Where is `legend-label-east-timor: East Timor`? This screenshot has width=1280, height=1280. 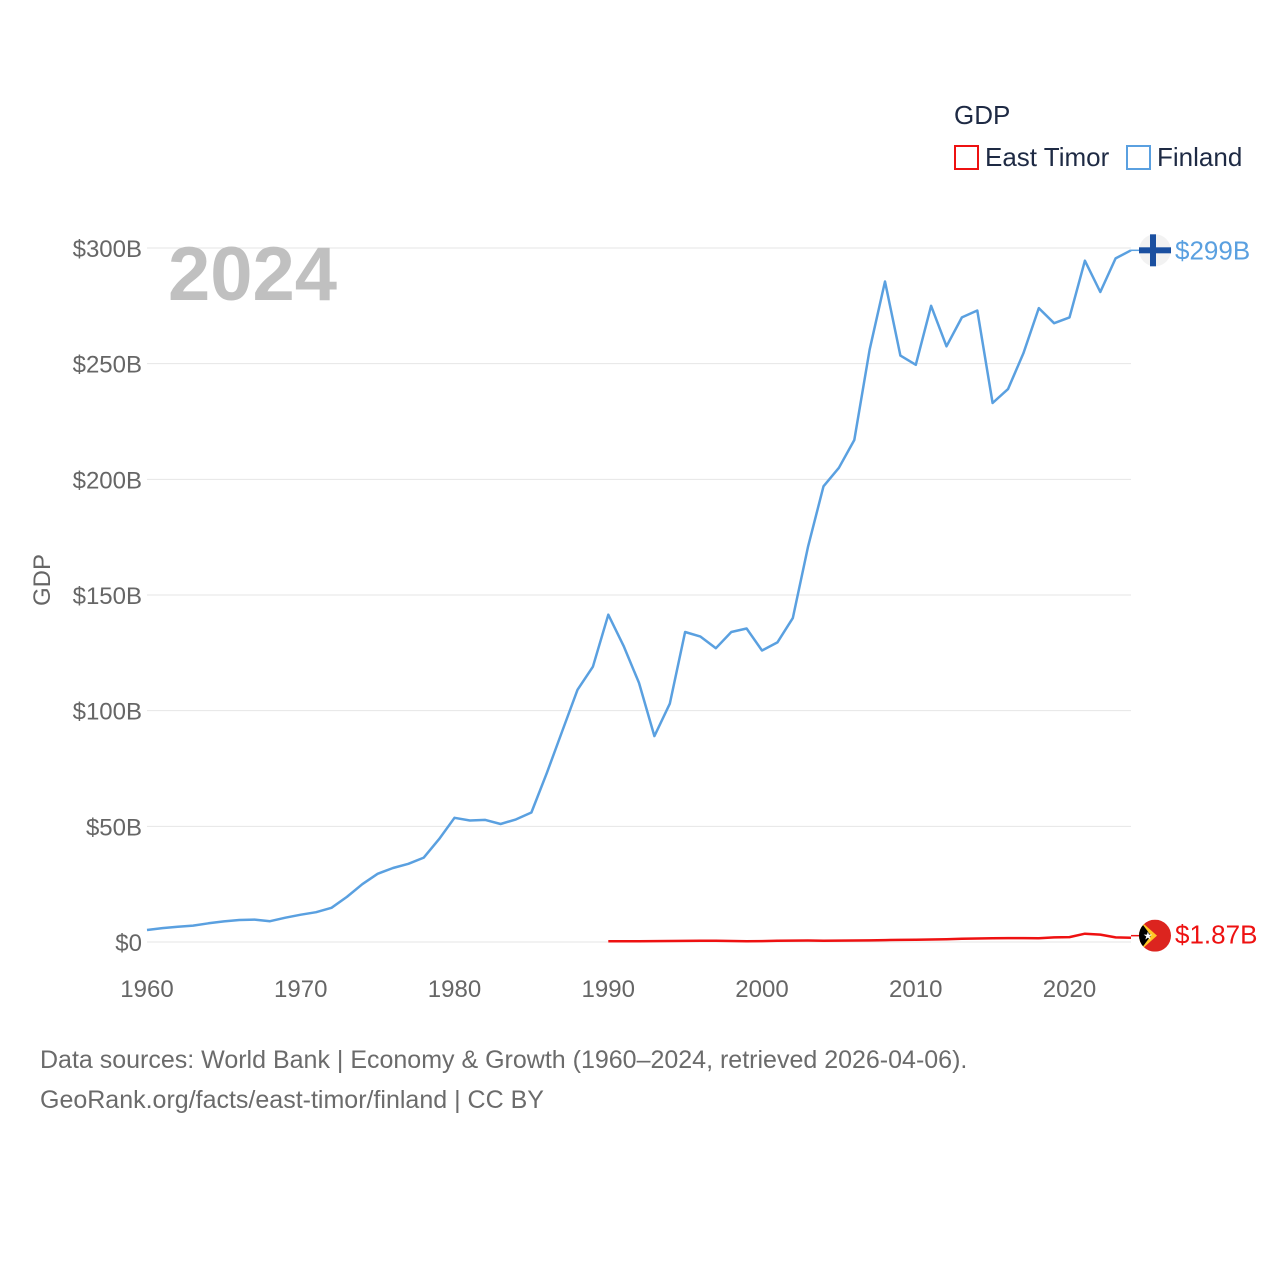 legend-label-east-timor: East Timor is located at coordinates (1047, 157).